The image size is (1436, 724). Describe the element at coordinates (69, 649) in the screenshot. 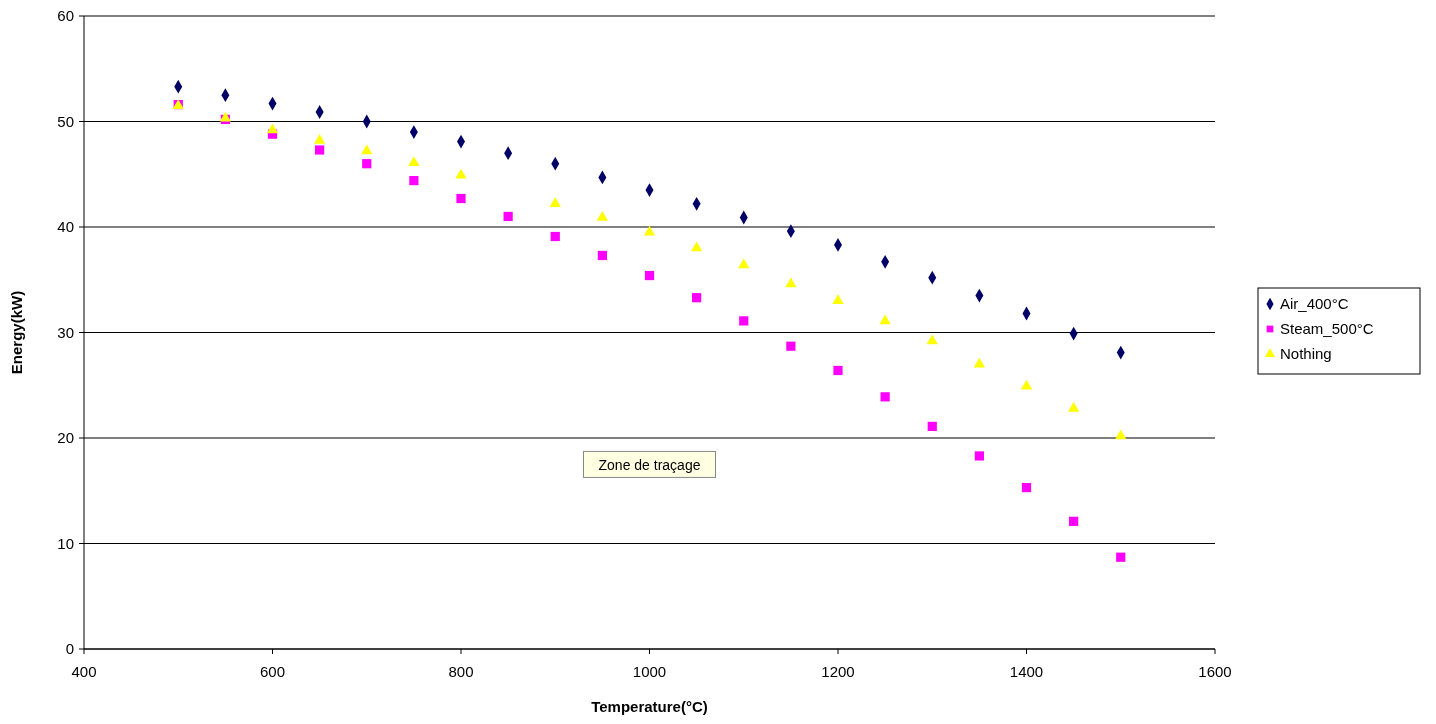

I see `y-tick-label: 0` at that location.